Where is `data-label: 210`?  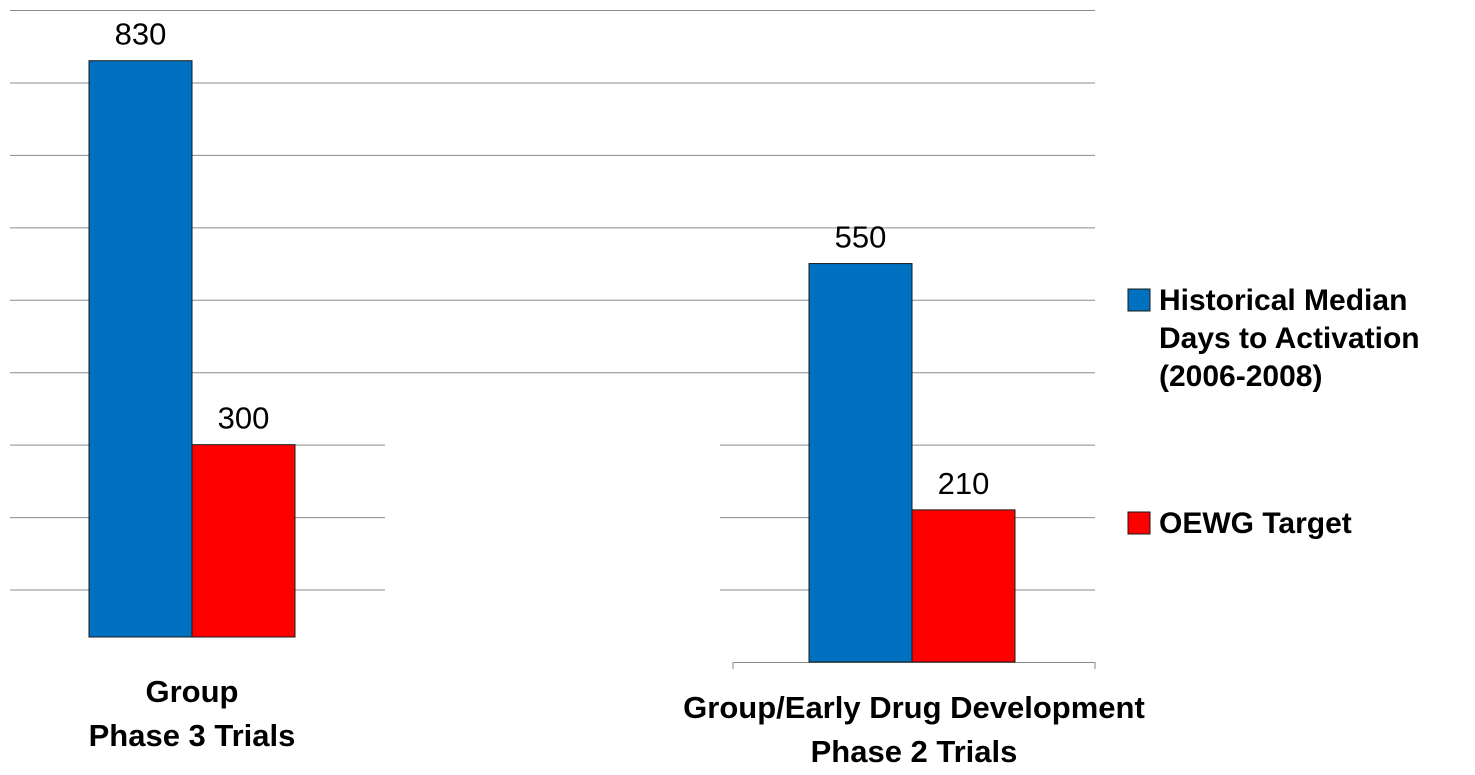 data-label: 210 is located at coordinates (964, 483).